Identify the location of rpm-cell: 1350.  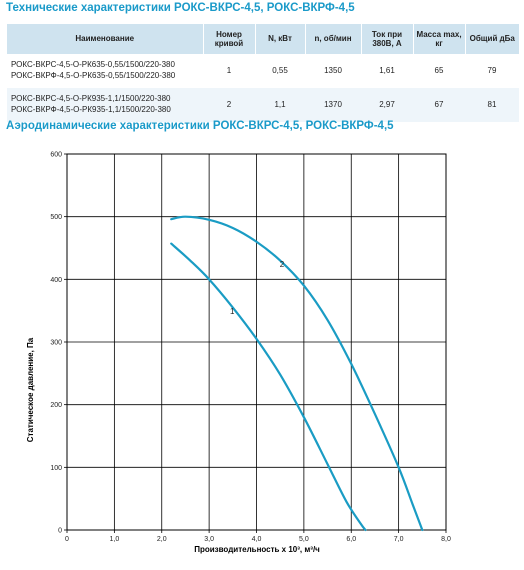
(333, 71).